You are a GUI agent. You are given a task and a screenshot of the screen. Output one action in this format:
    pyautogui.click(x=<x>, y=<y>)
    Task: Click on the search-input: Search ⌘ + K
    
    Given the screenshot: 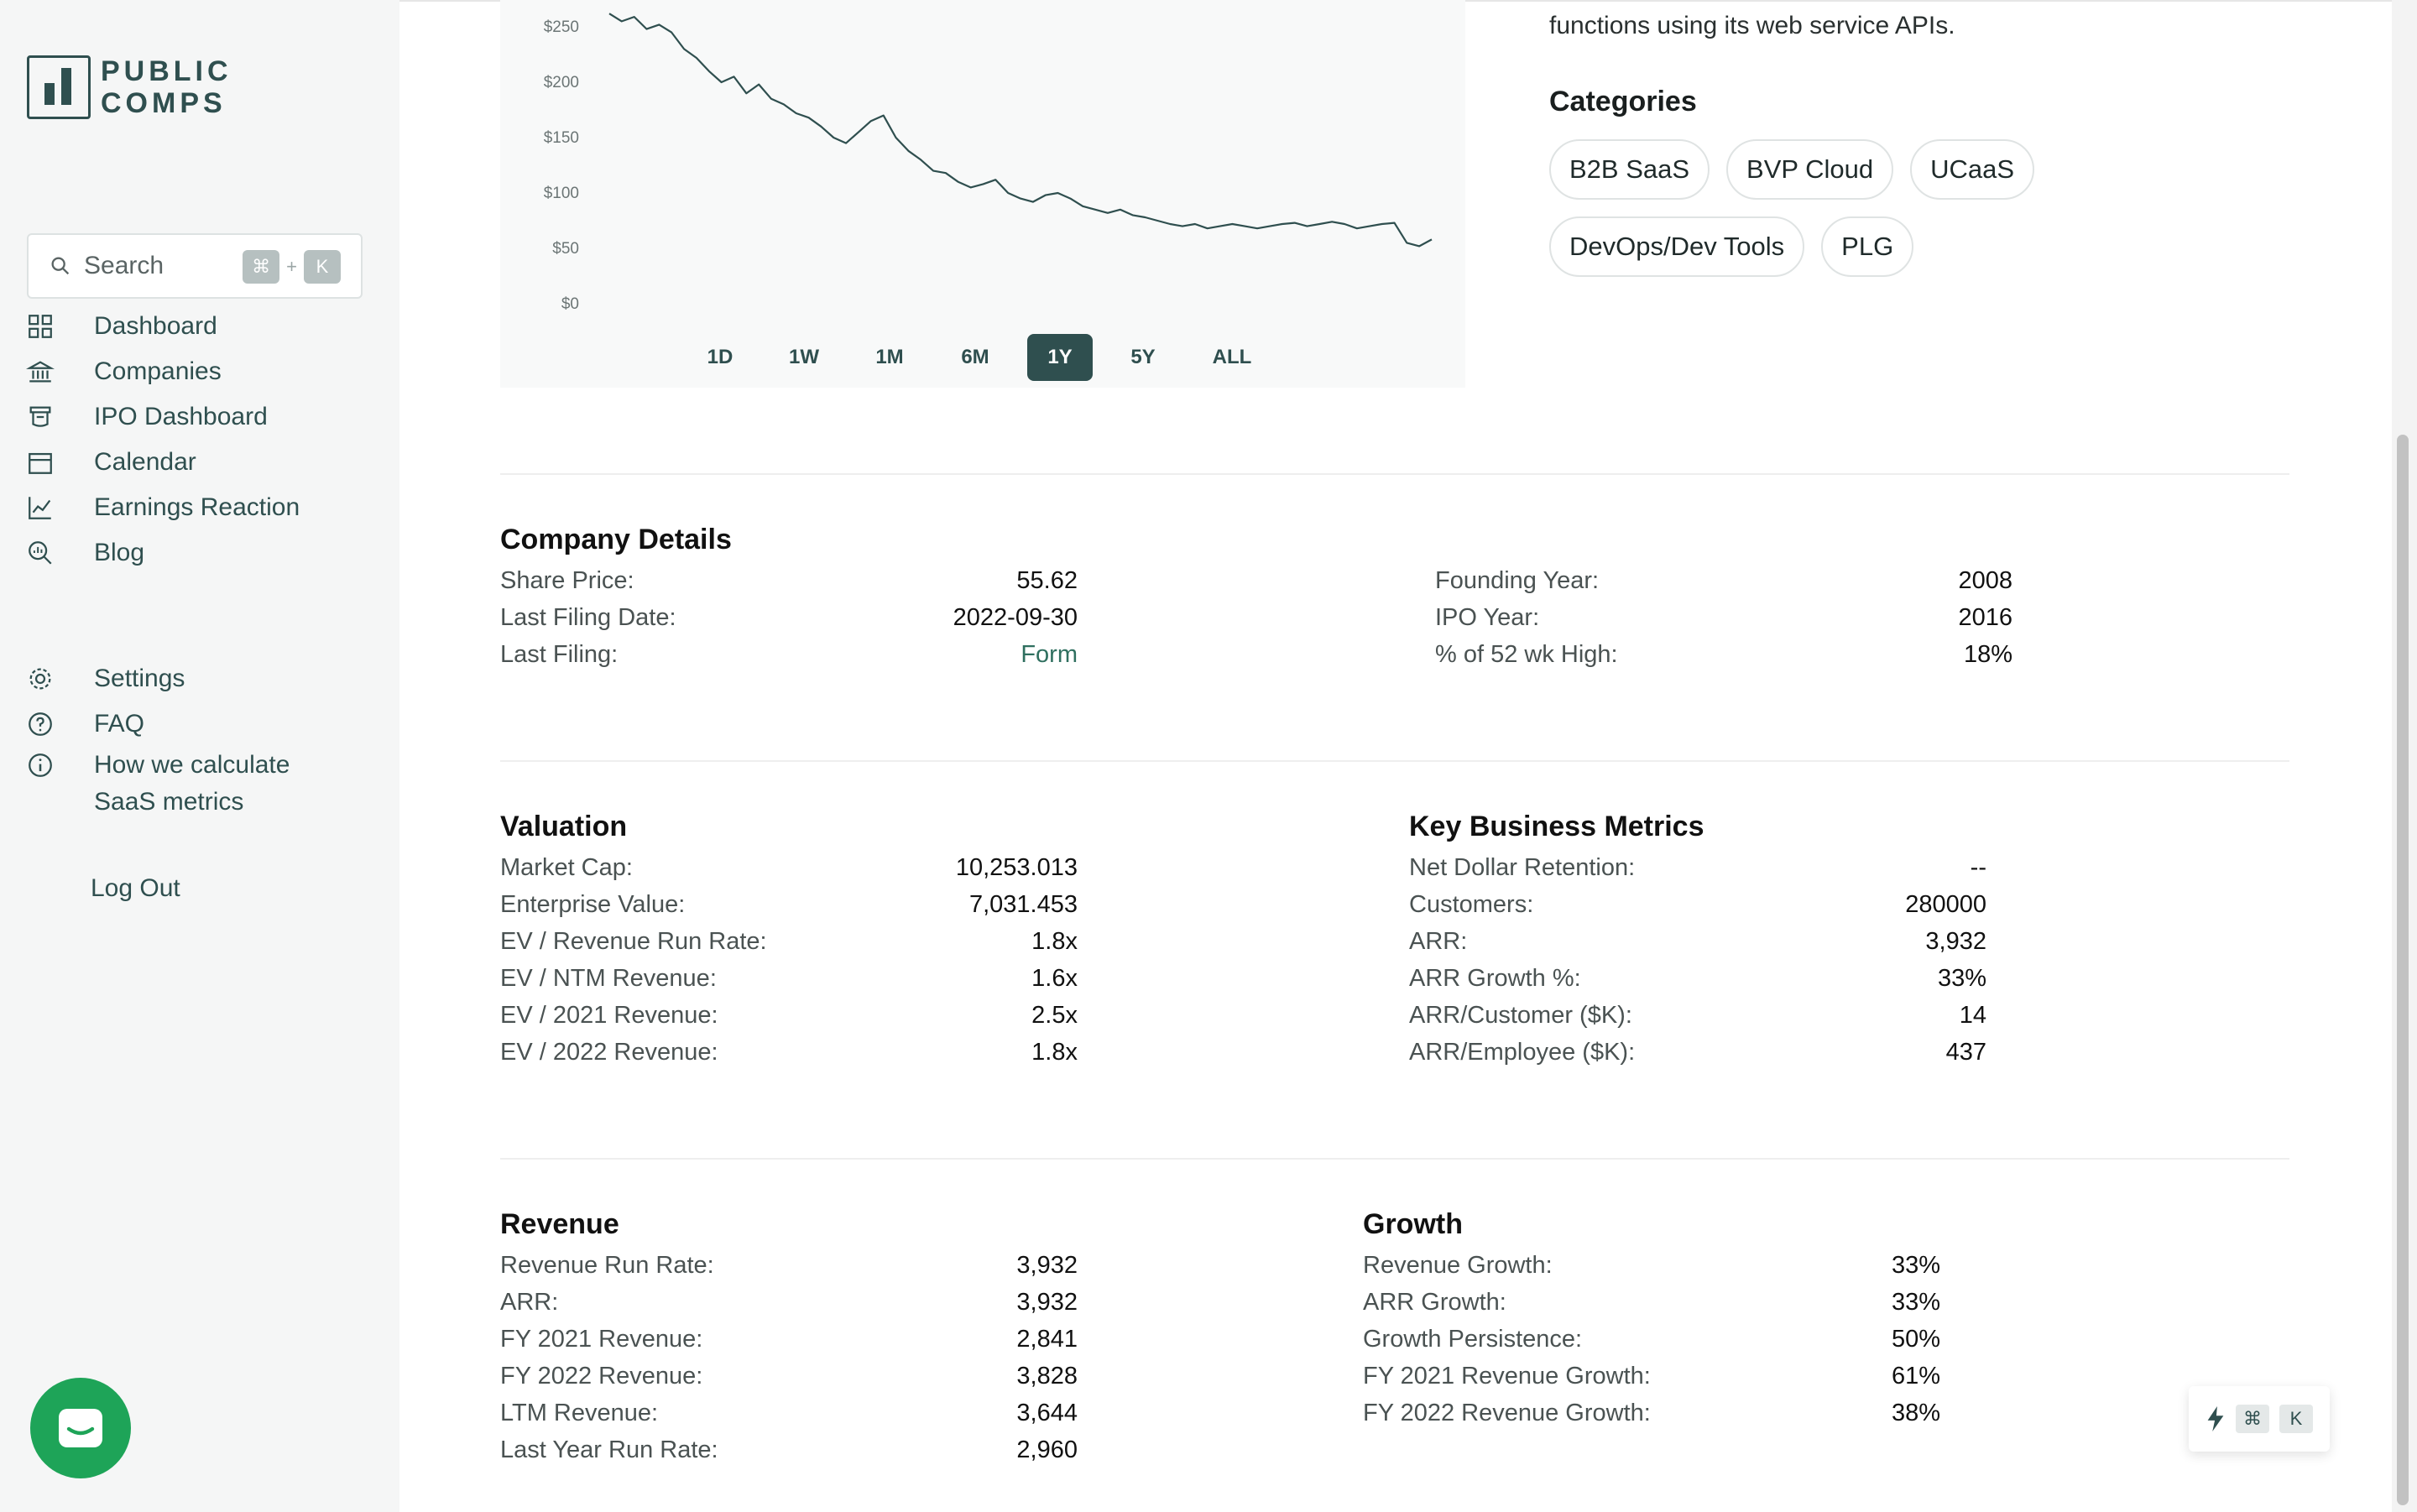 What is the action you would take?
    pyautogui.click(x=195, y=266)
    